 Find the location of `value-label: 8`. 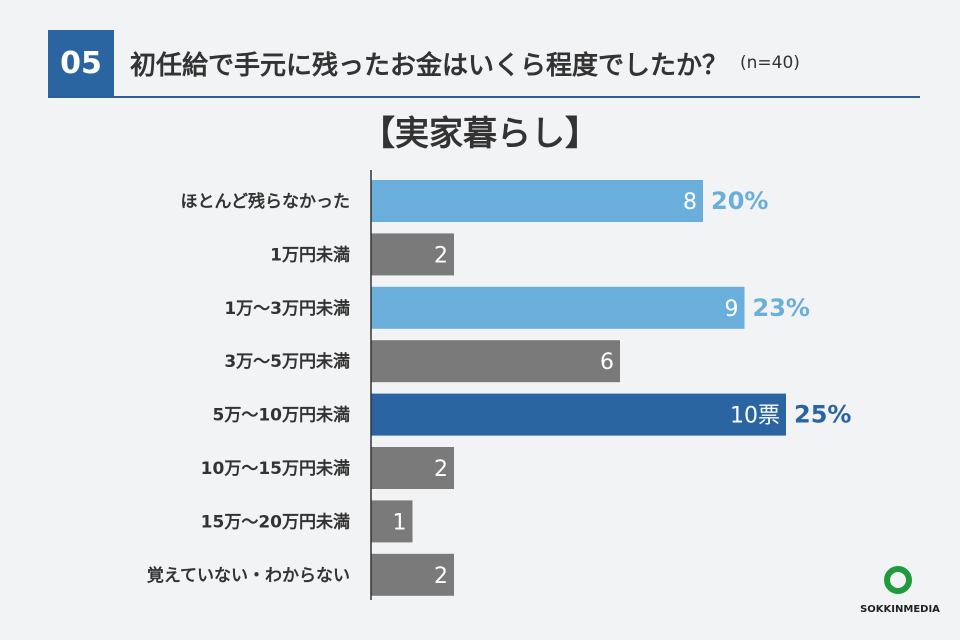

value-label: 8 is located at coordinates (690, 202).